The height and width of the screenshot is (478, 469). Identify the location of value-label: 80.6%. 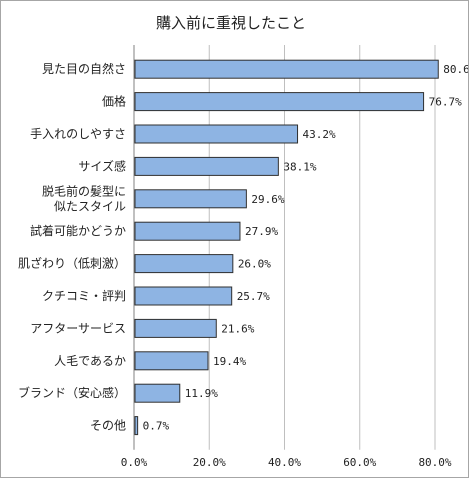
(455, 69).